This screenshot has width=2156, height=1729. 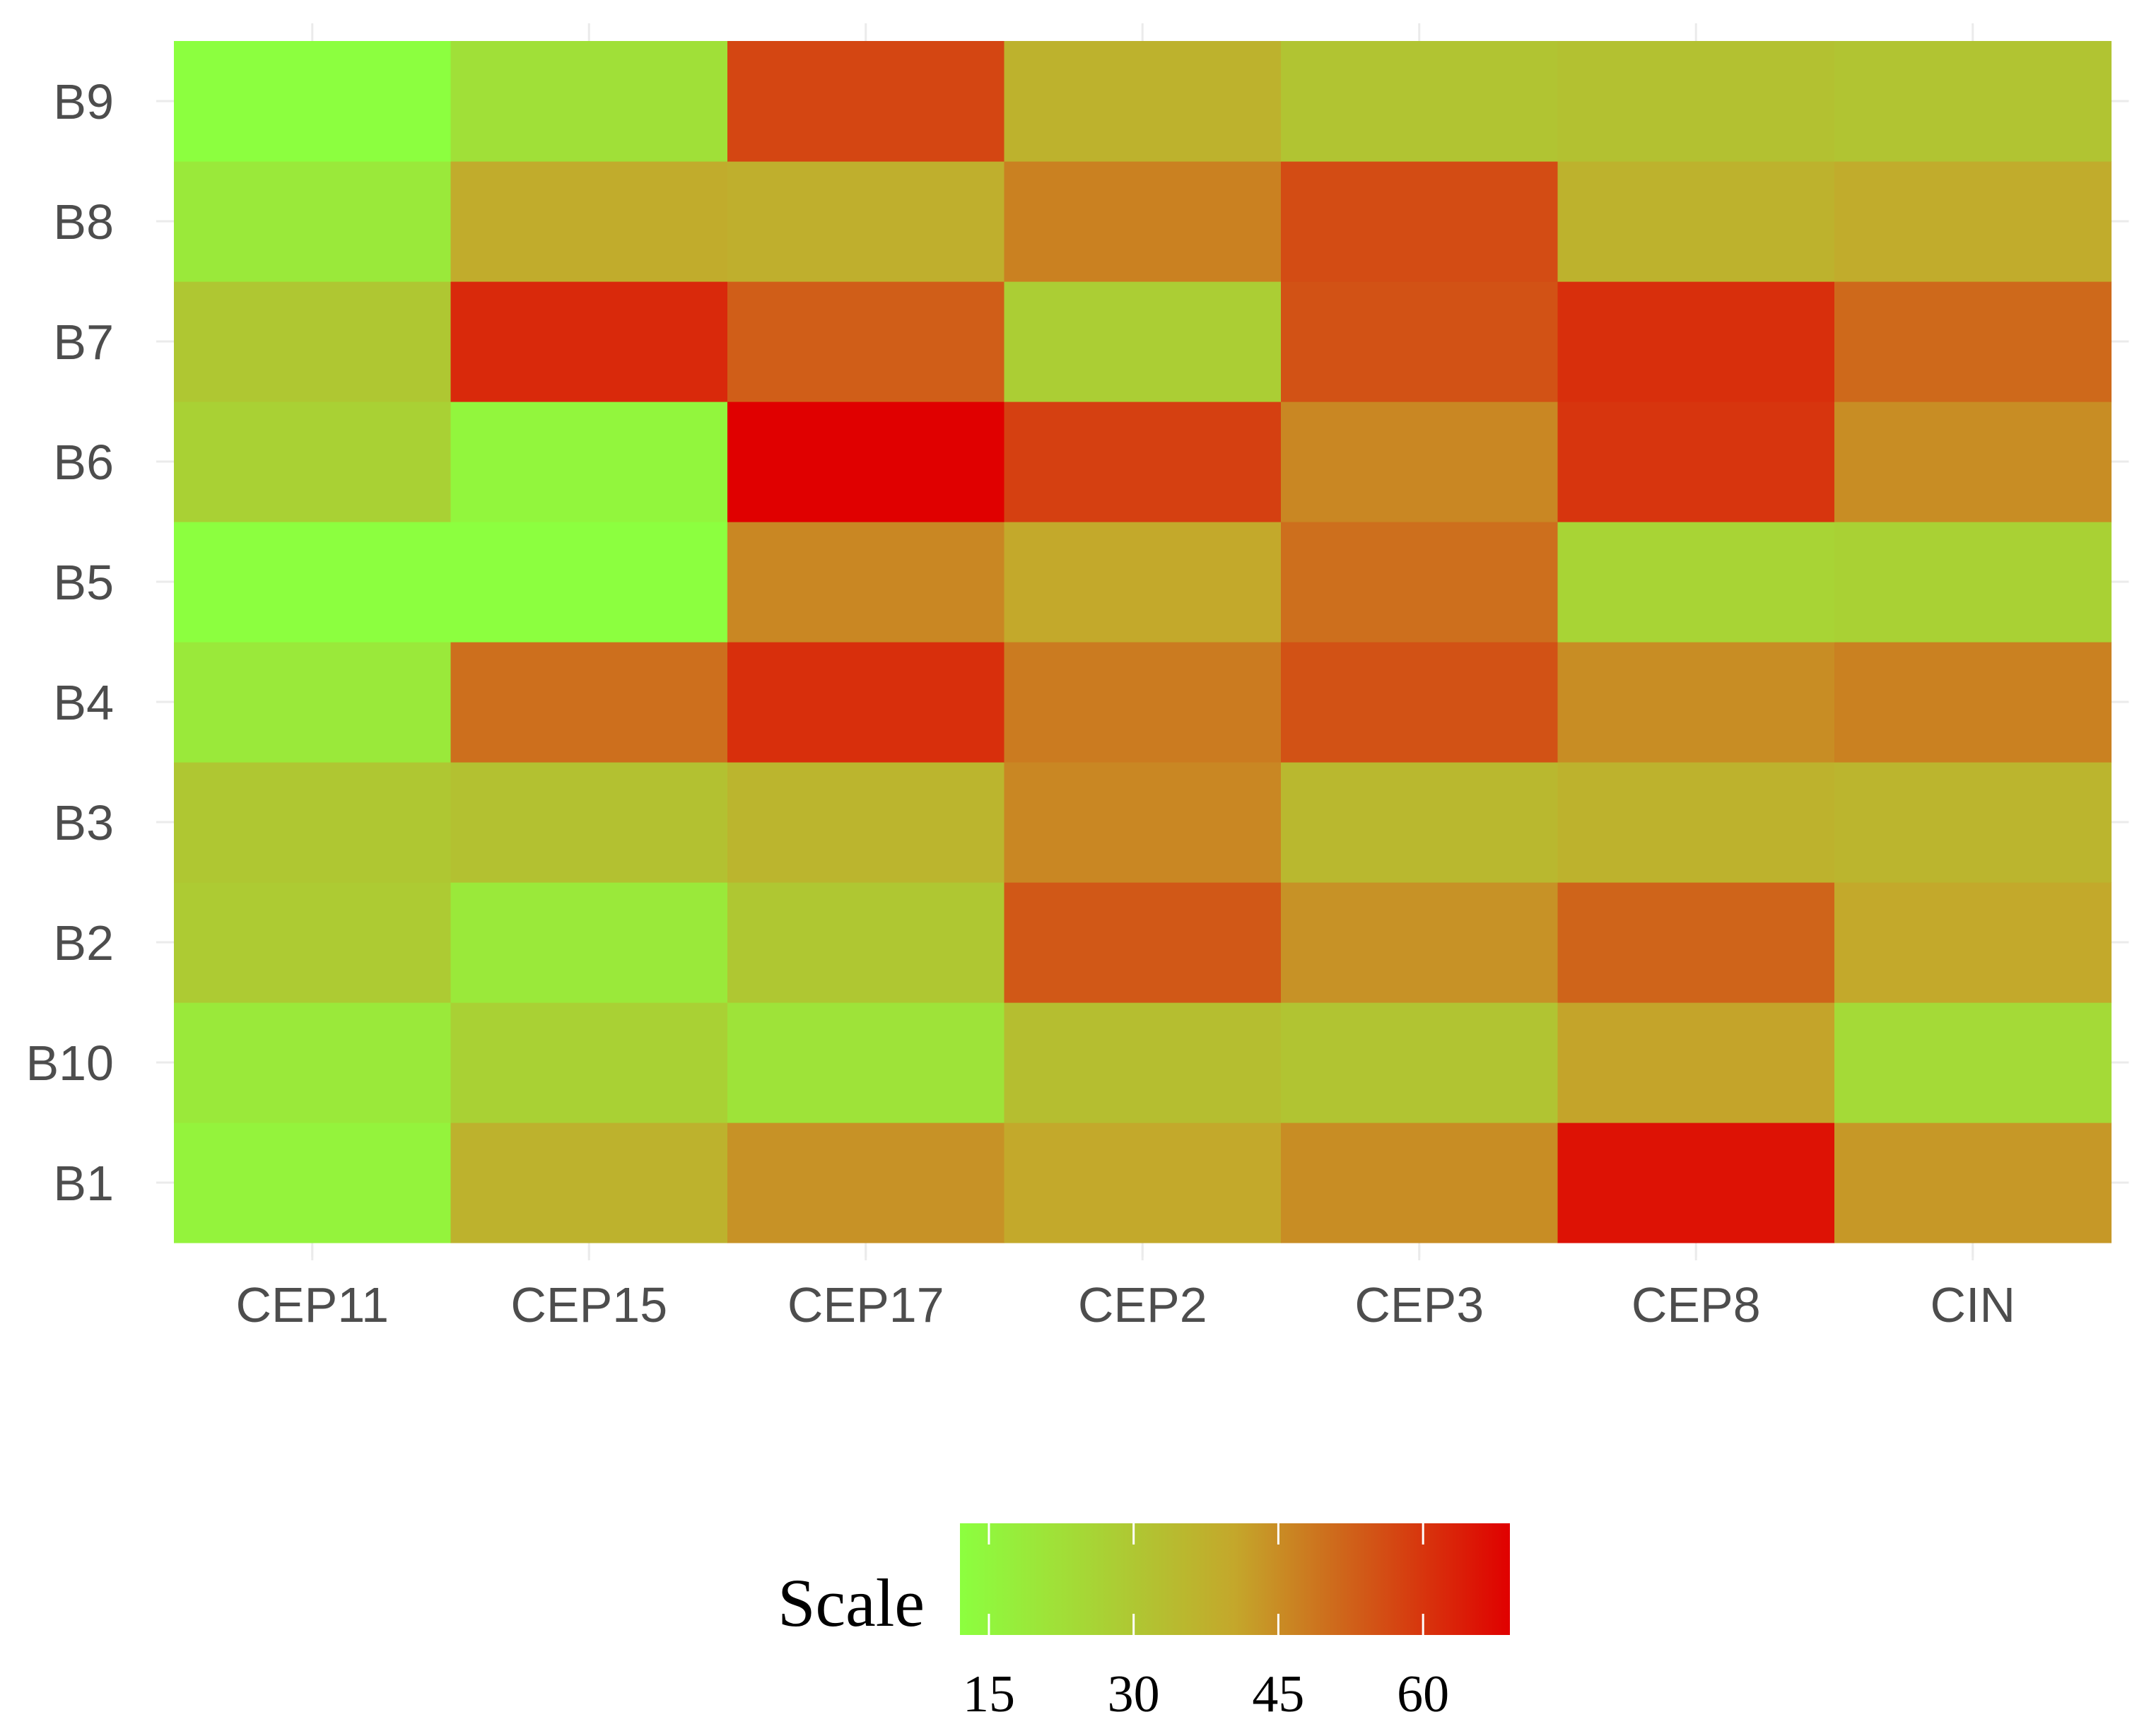 What do you see at coordinates (589, 1183) in the screenshot?
I see `heatmap-cell-B1-CEP15` at bounding box center [589, 1183].